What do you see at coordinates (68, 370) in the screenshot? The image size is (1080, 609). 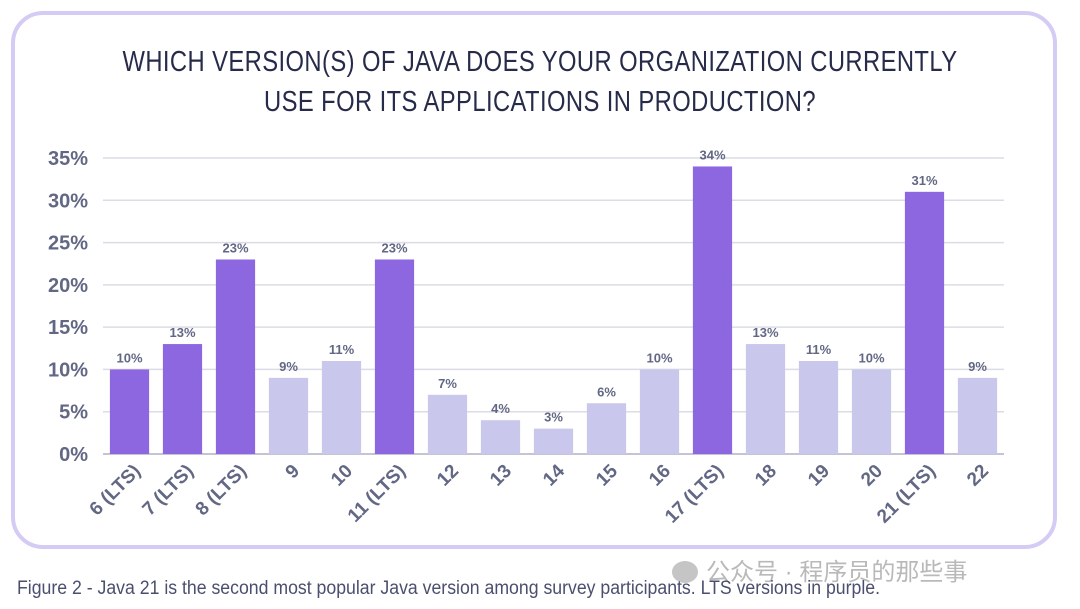 I see `y-tick-label: 10%` at bounding box center [68, 370].